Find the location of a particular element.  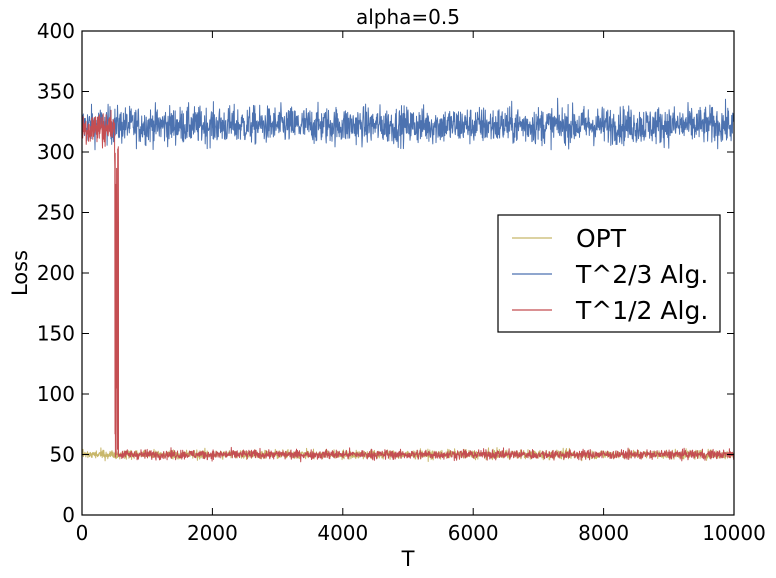

legend-label: T^2/3 Alg. is located at coordinates (641, 274).